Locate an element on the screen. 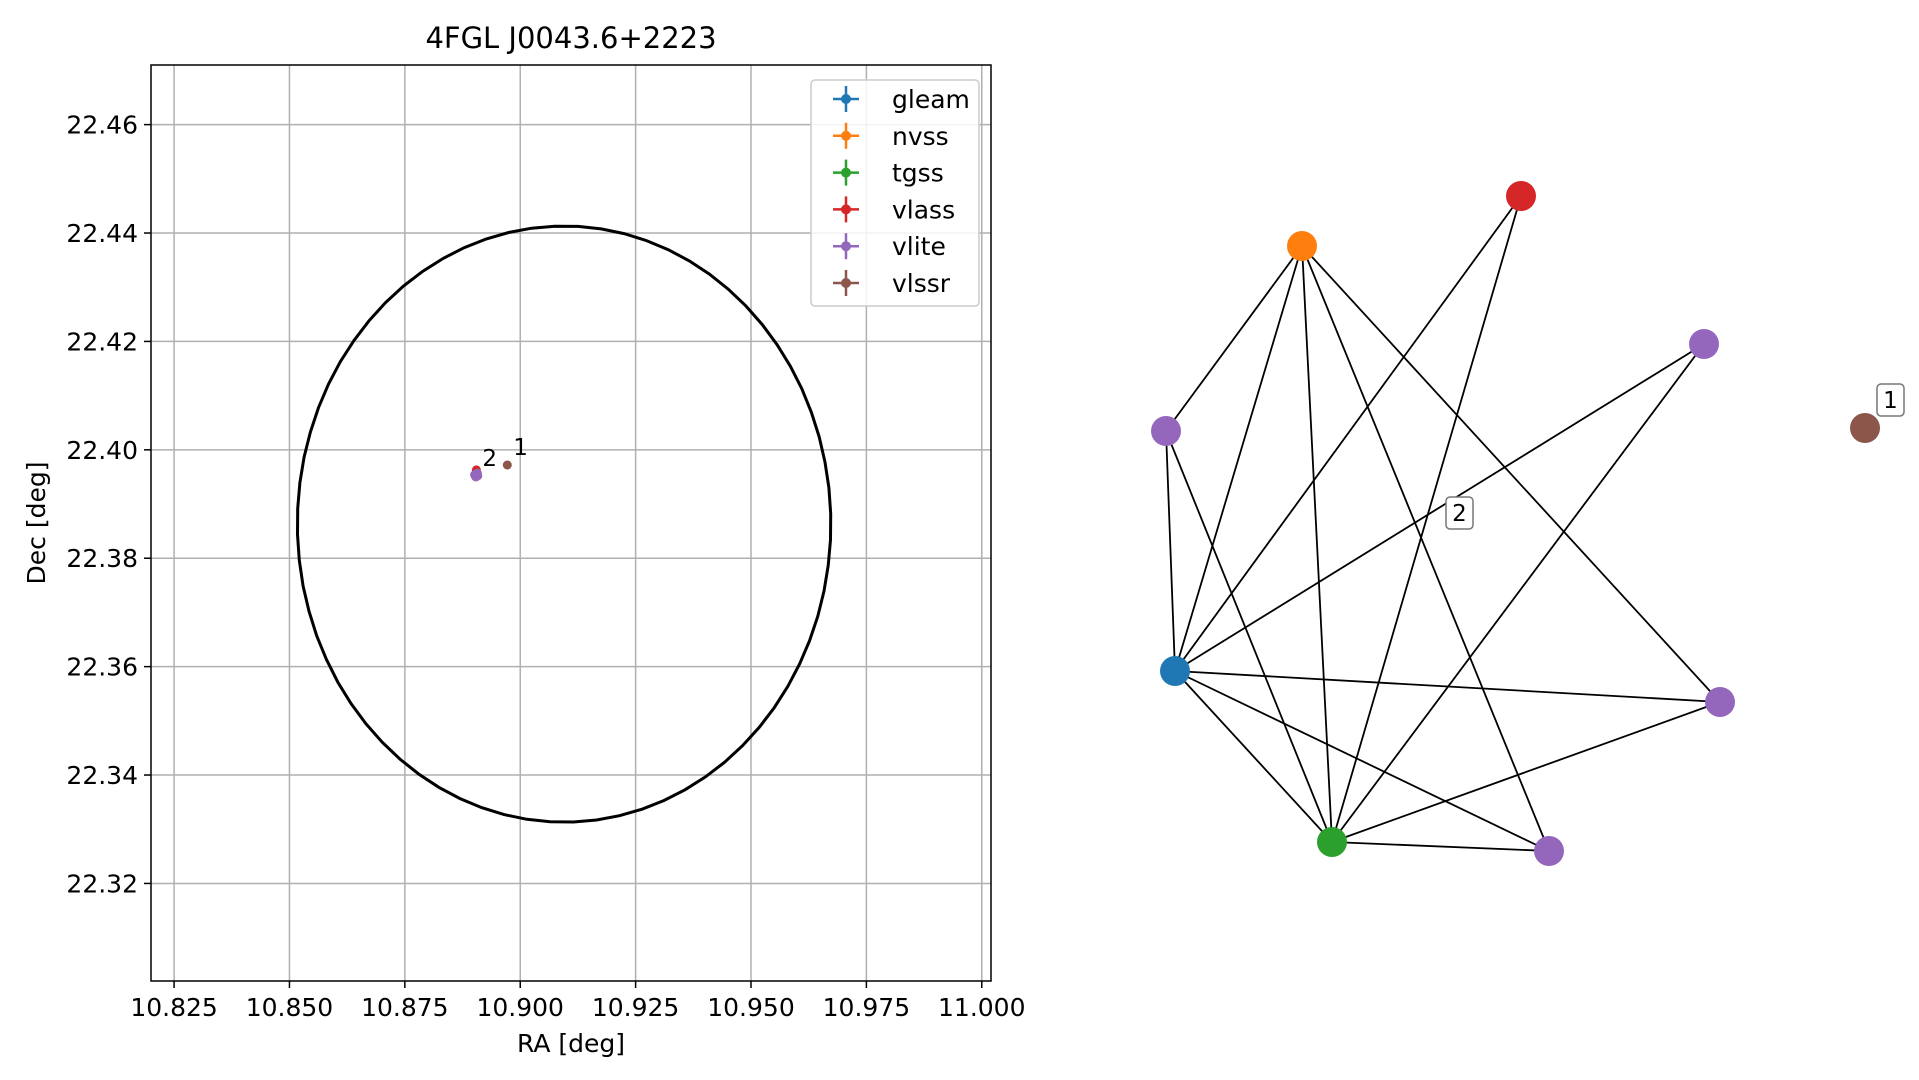  edge-gleam-vlite_d is located at coordinates (1362, 761).